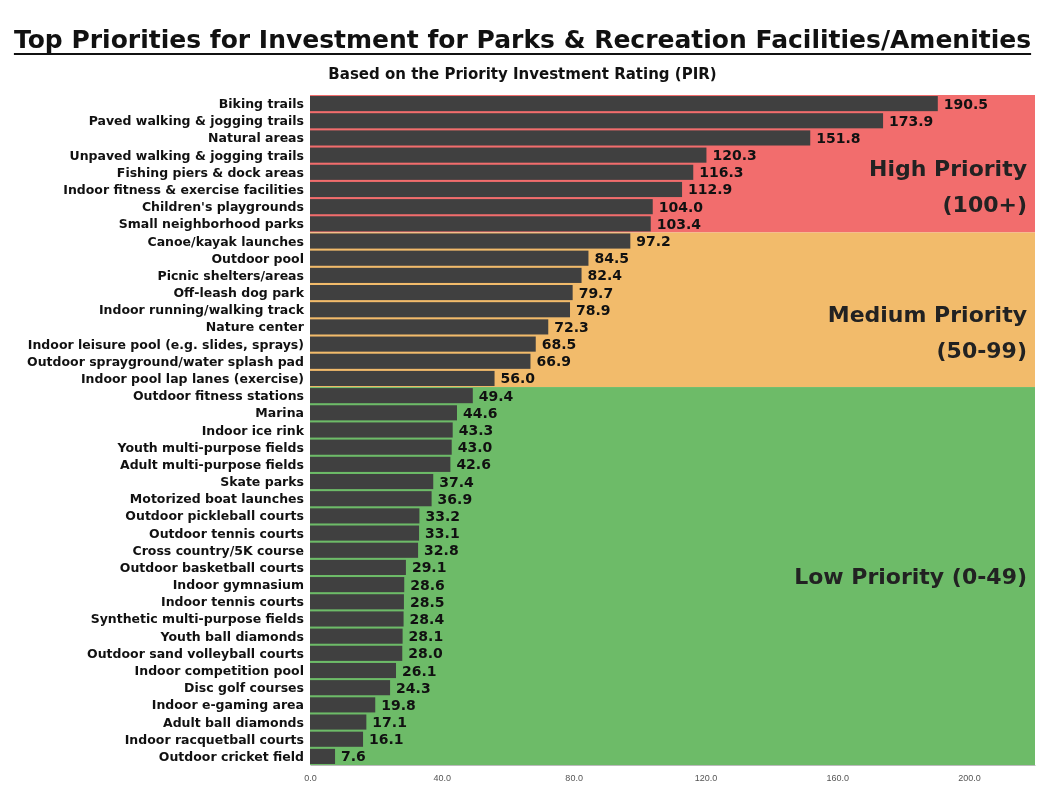  What do you see at coordinates (261, 104) in the screenshot?
I see `y-tick-label: Biking trails` at bounding box center [261, 104].